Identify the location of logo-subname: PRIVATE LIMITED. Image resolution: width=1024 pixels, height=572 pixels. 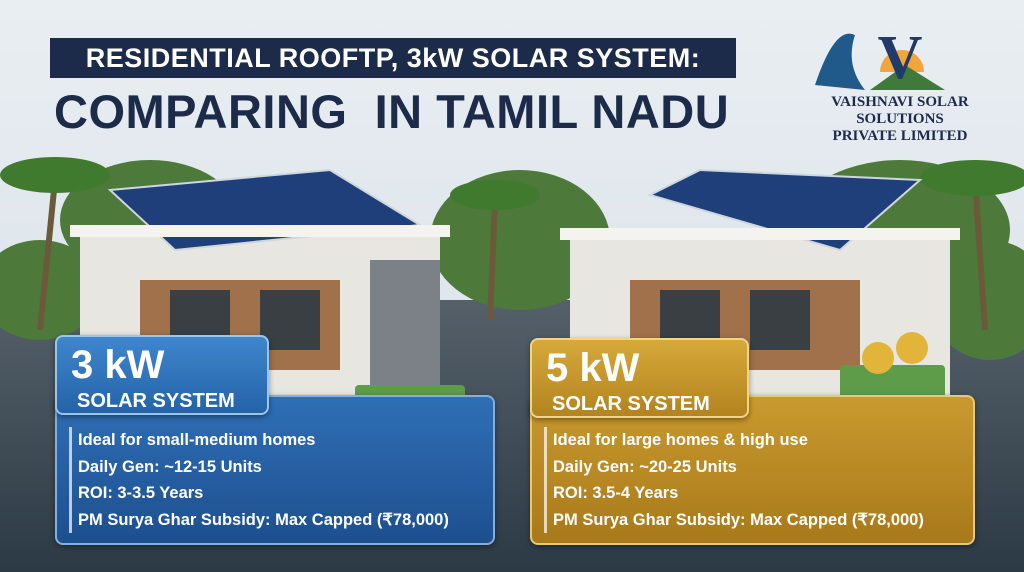
(900, 136).